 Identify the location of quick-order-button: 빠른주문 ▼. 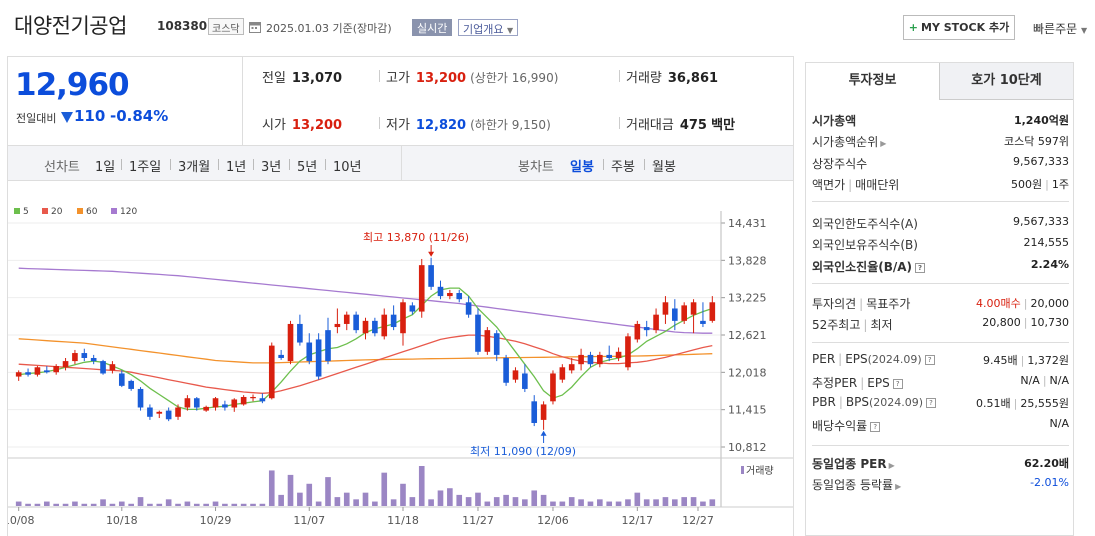
(1060, 28).